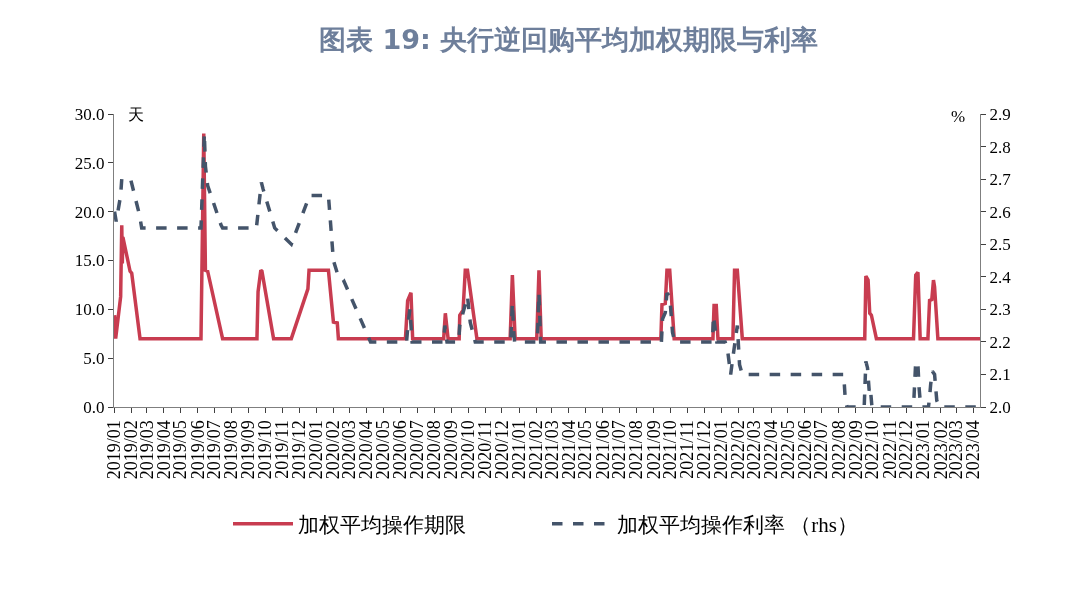  What do you see at coordinates (89, 310) in the screenshot?
I see `y-tick-label: 10.0` at bounding box center [89, 310].